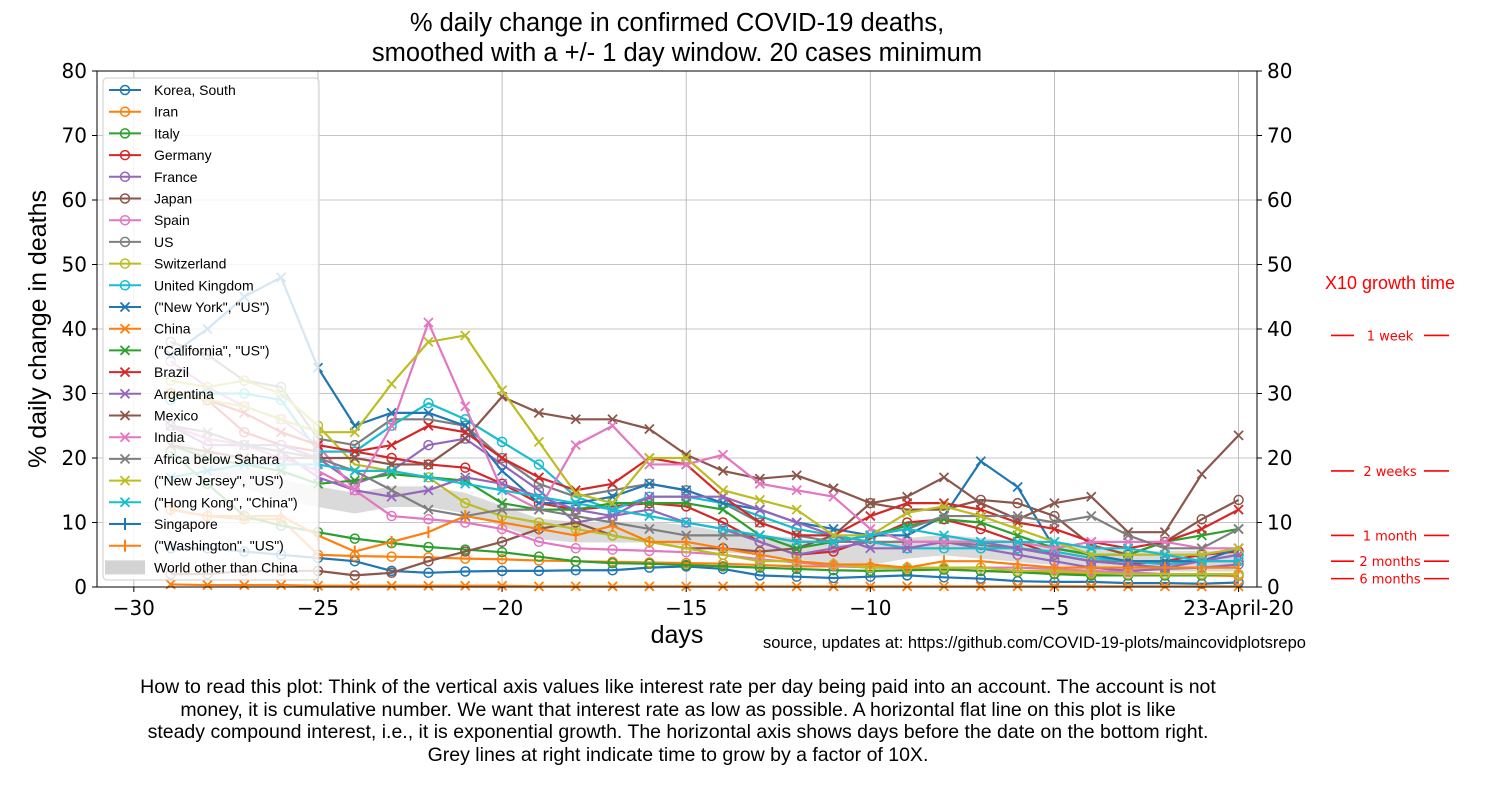 Image resolution: width=1496 pixels, height=787 pixels. Describe the element at coordinates (502, 608) in the screenshot. I see `x-tick-label: −20` at that location.